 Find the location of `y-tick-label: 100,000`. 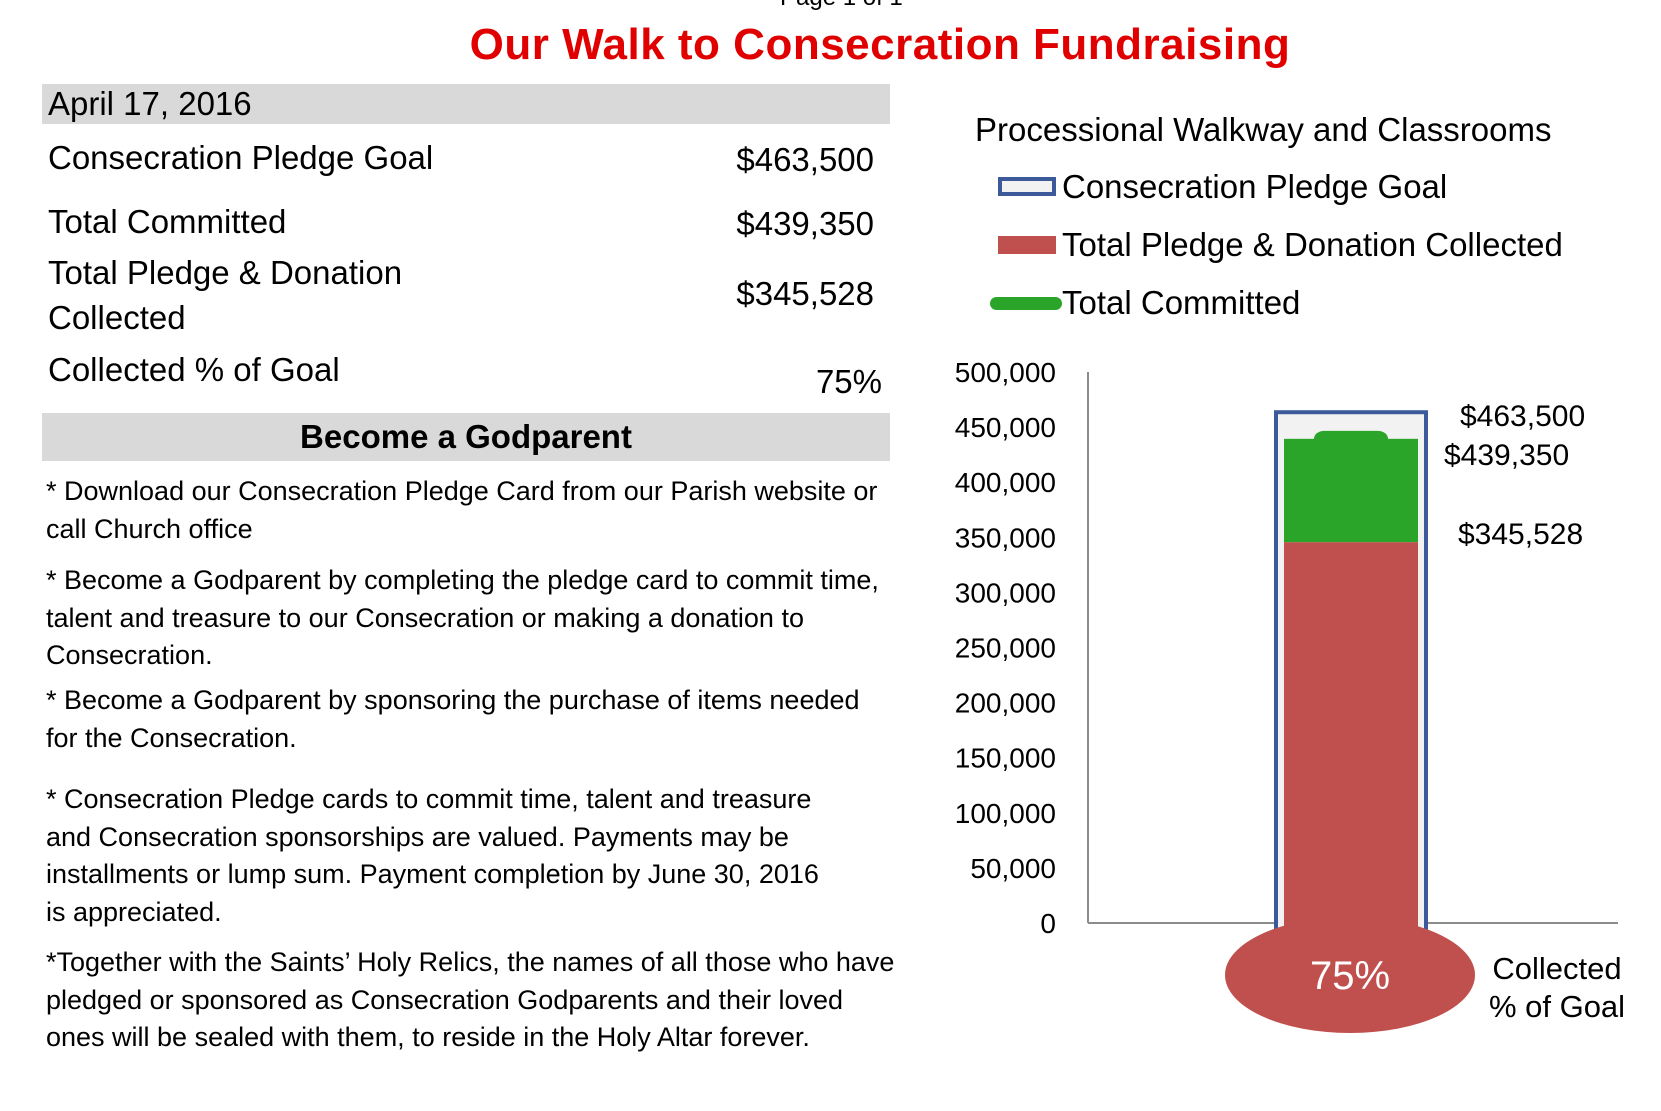

y-tick-label: 100,000 is located at coordinates (1005, 813).